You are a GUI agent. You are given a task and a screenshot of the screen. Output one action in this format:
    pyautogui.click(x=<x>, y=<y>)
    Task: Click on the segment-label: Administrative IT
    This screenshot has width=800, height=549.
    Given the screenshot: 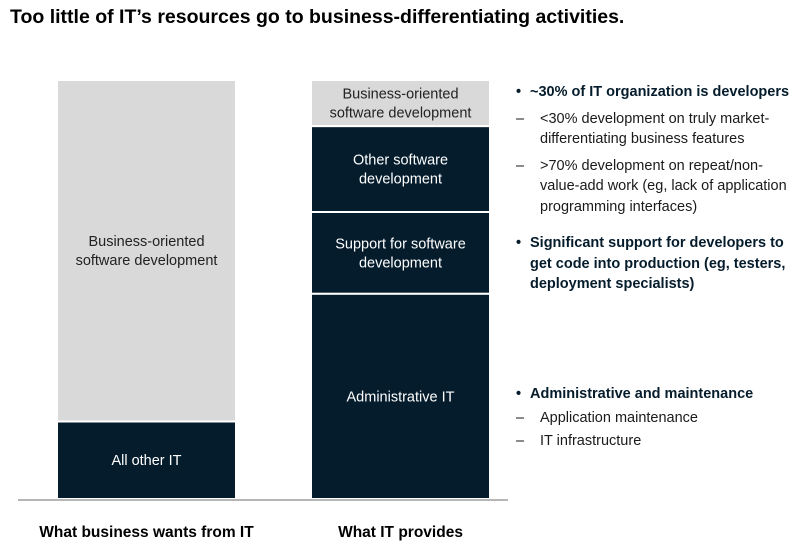 What is the action you would take?
    pyautogui.click(x=401, y=397)
    